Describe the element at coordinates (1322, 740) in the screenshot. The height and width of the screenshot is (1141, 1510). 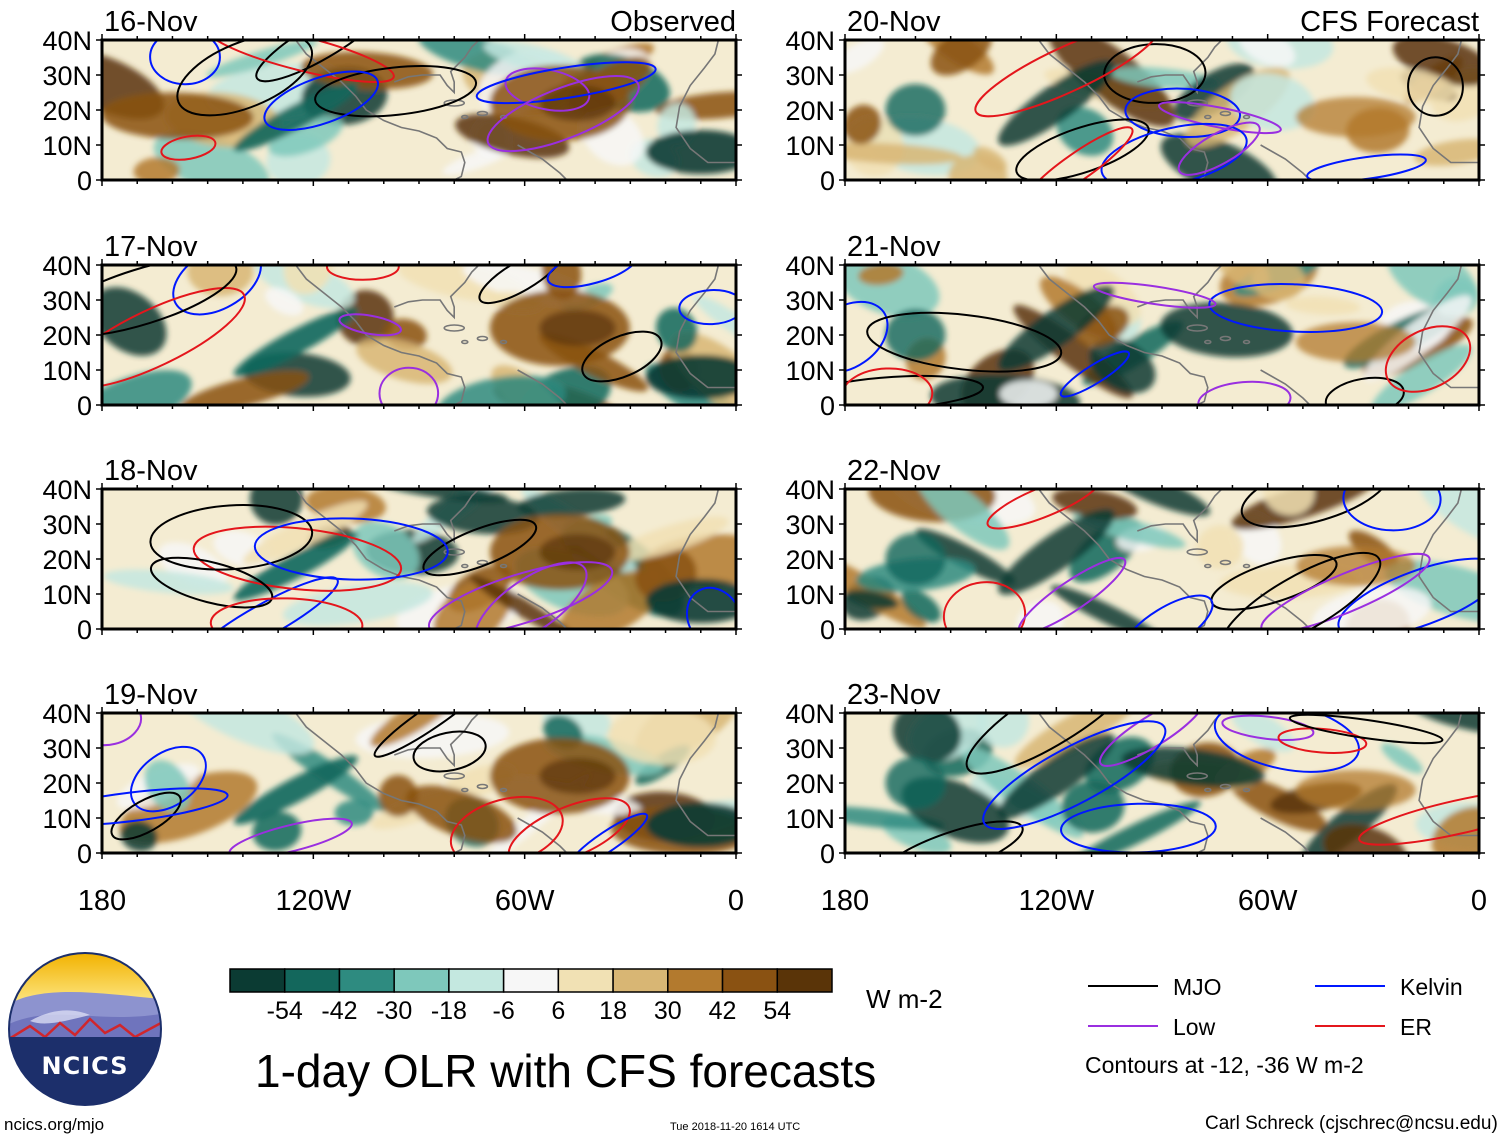
I see `er-contour` at that location.